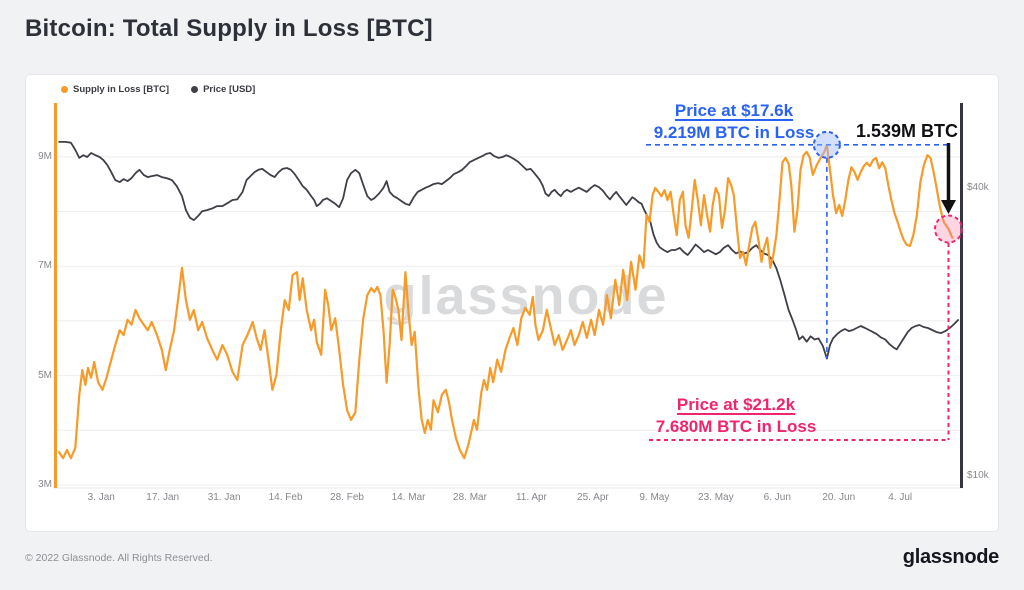 The width and height of the screenshot is (1024, 590). What do you see at coordinates (55, 295) in the screenshot?
I see `left-axis-spine` at bounding box center [55, 295].